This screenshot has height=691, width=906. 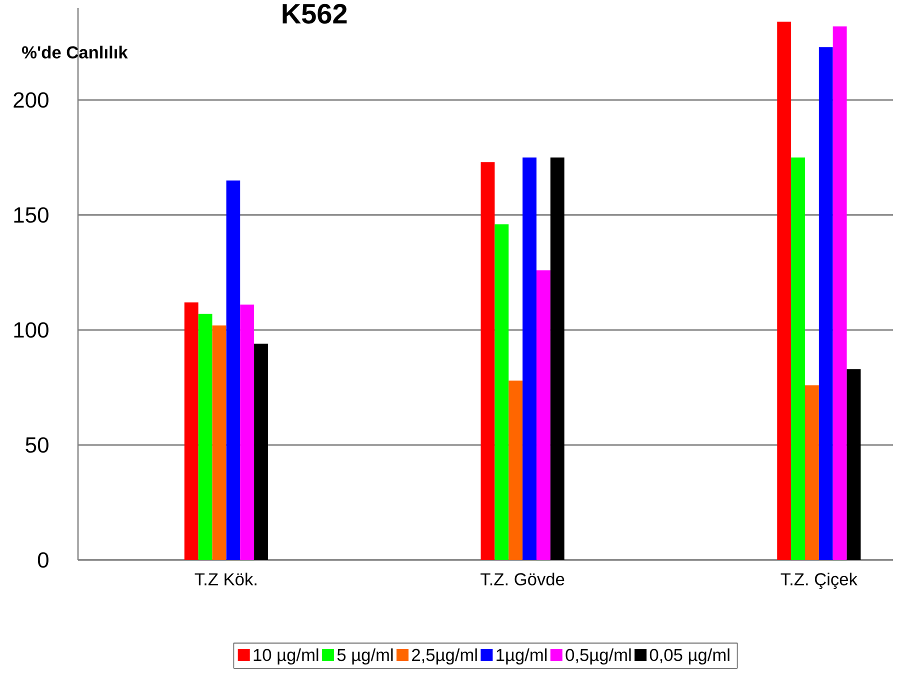 What do you see at coordinates (286, 656) in the screenshot?
I see `legend-label: 10 µg/ml` at bounding box center [286, 656].